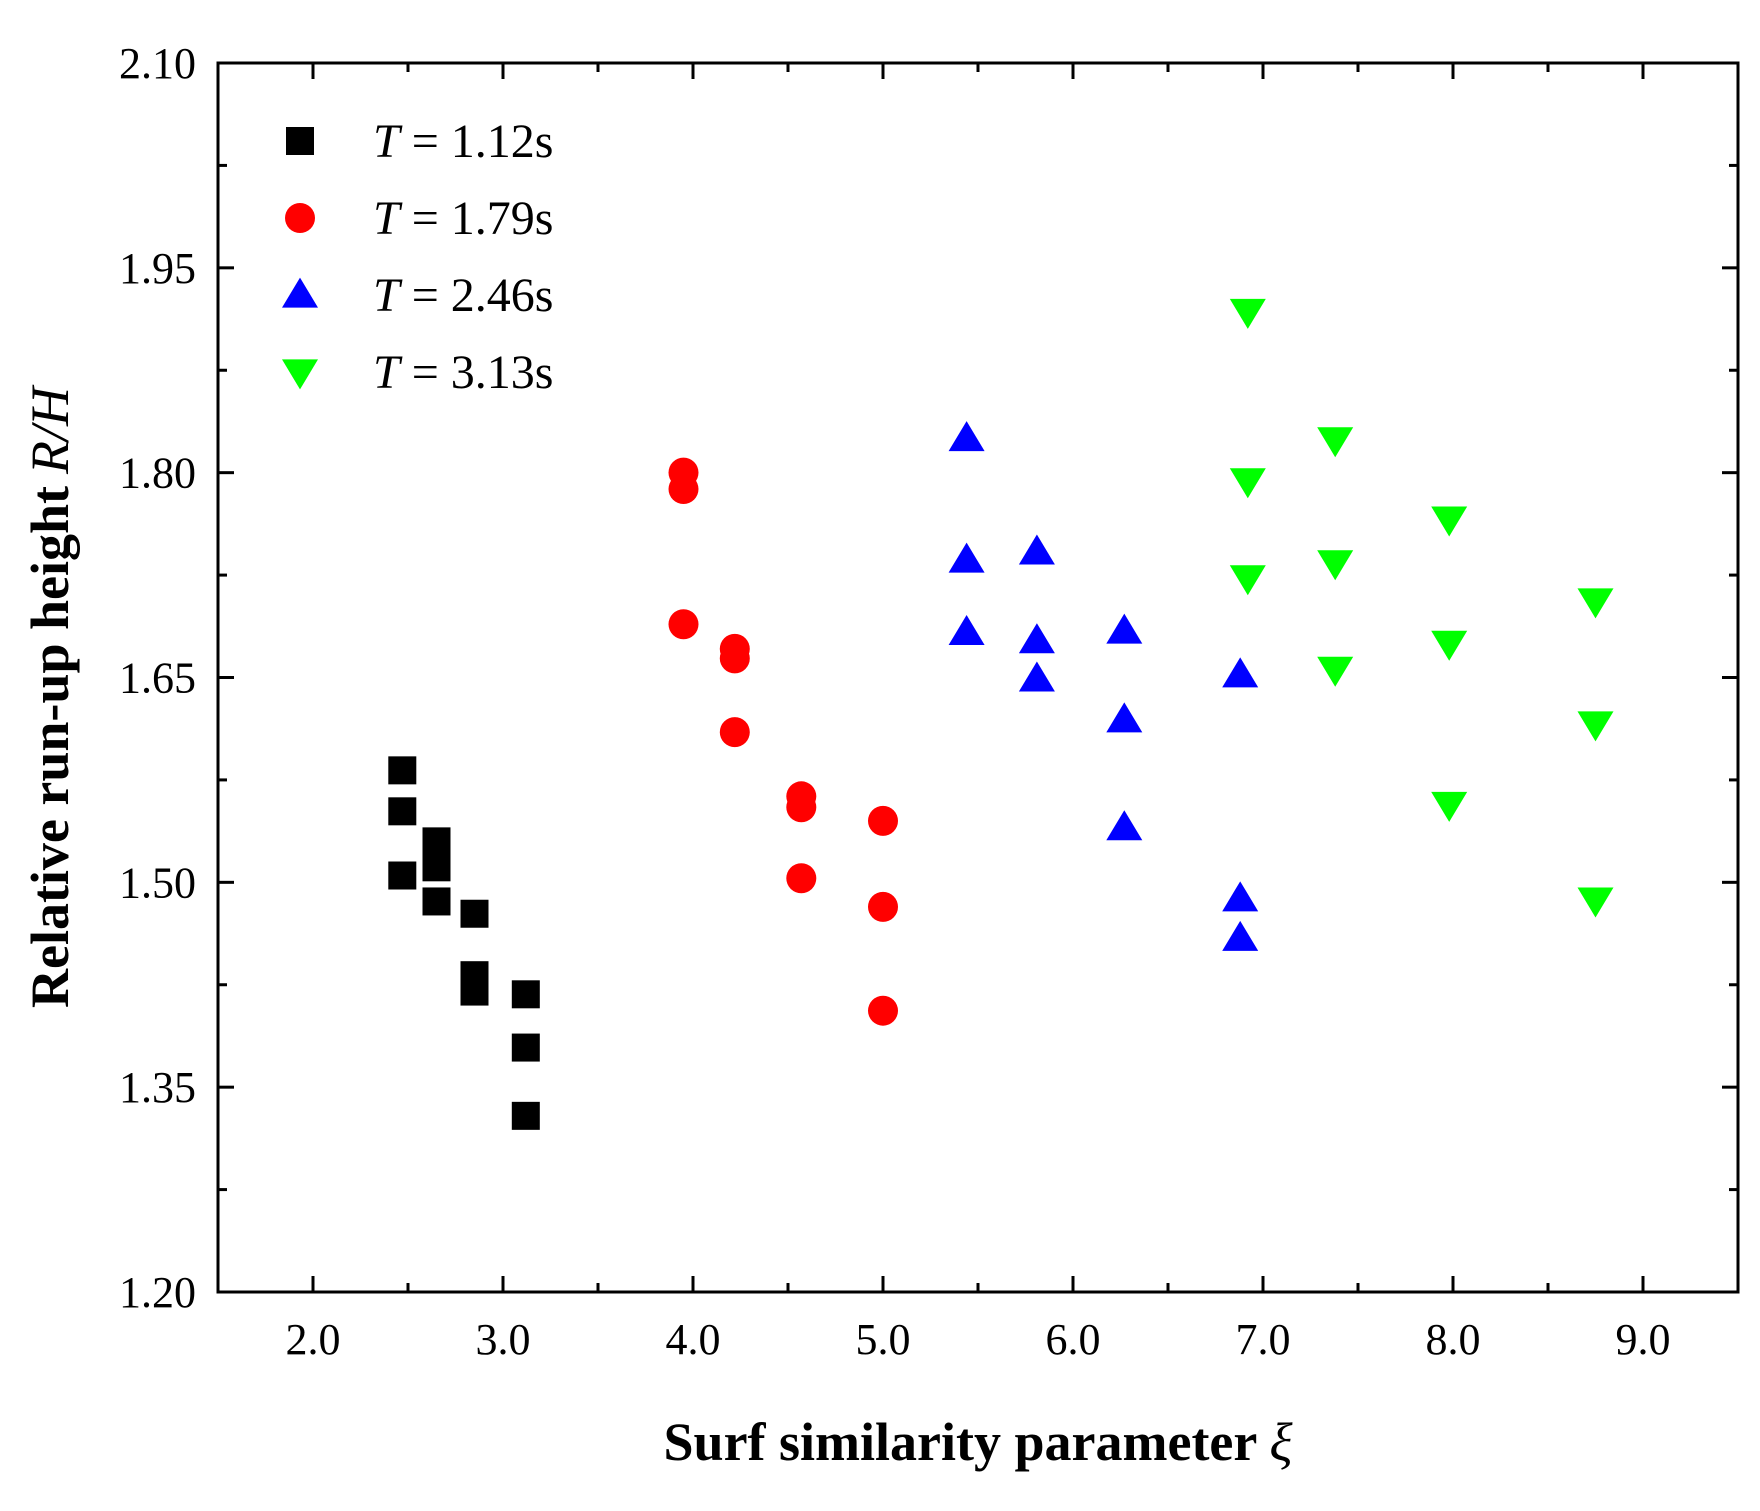  What do you see at coordinates (157, 678) in the screenshot?
I see `y-tick-label: 1.65` at bounding box center [157, 678].